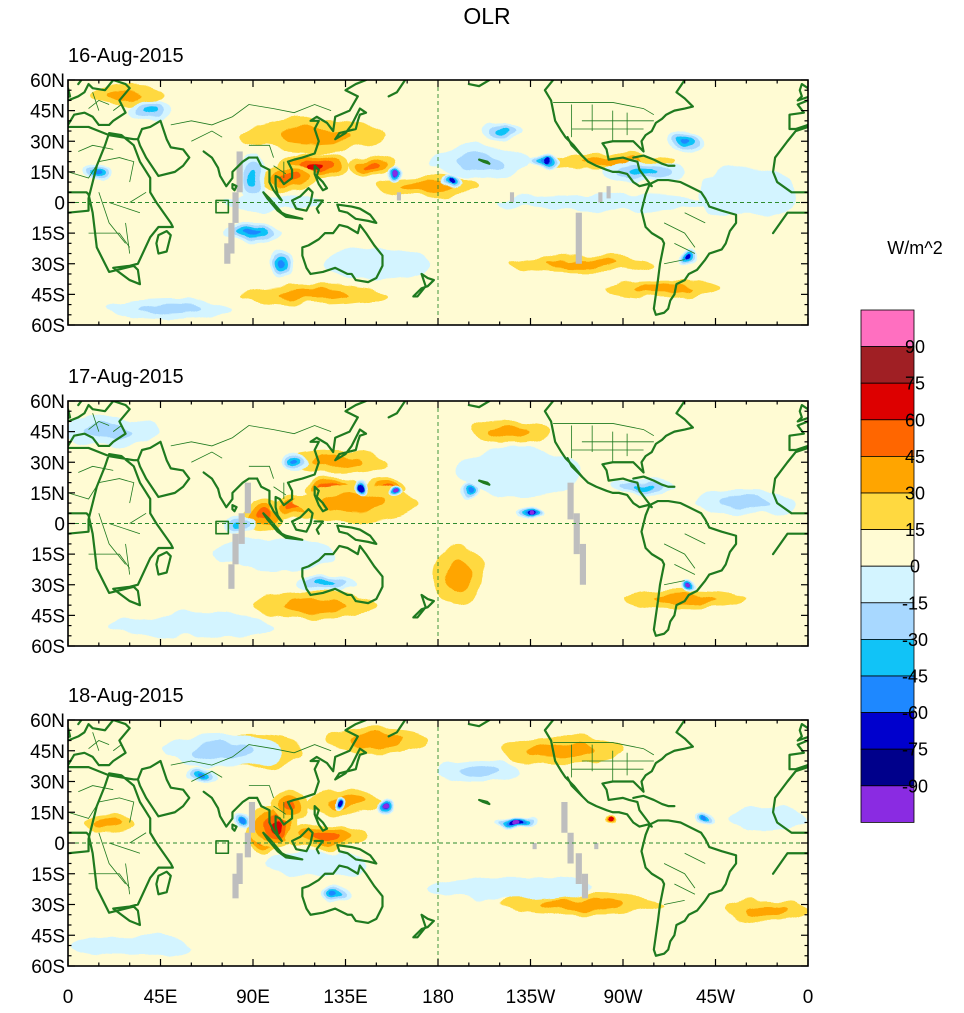 The image size is (964, 1013). What do you see at coordinates (915, 347) in the screenshot?
I see `colorbar-tick-label: 90` at bounding box center [915, 347].